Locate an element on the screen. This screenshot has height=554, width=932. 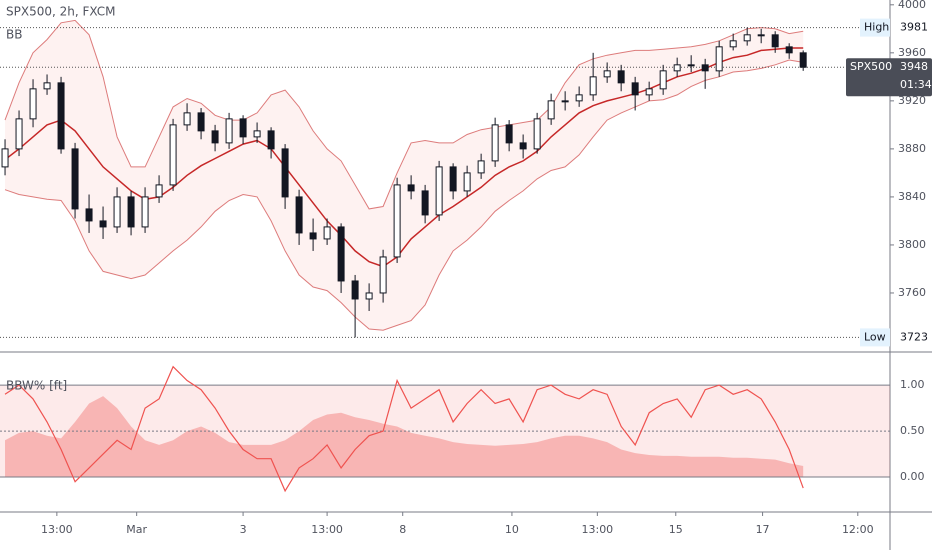
y-tick-label: 0.50 is located at coordinates (912, 430).